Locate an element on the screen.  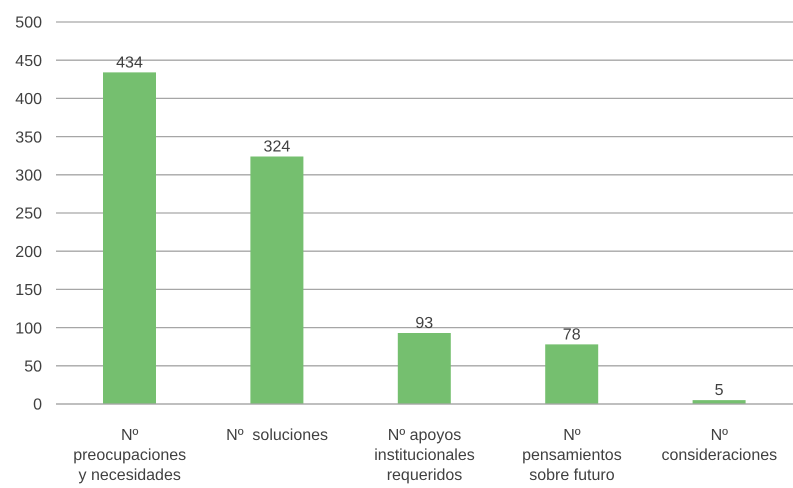
data-label: 78 is located at coordinates (571, 335).